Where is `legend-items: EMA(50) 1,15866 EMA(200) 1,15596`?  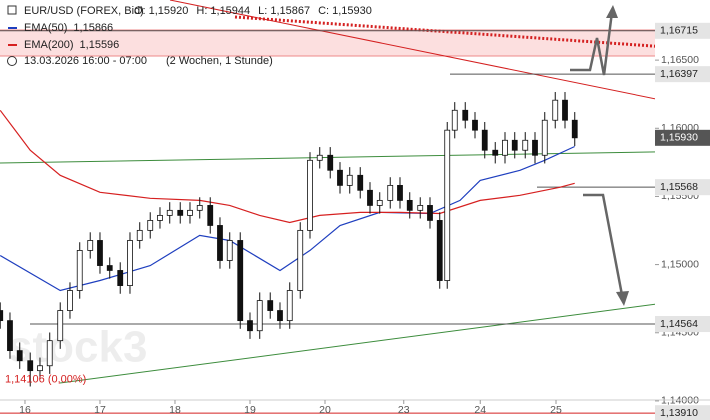
legend-items: EMA(50) 1,15866 EMA(200) 1,15596 is located at coordinates (63, 36).